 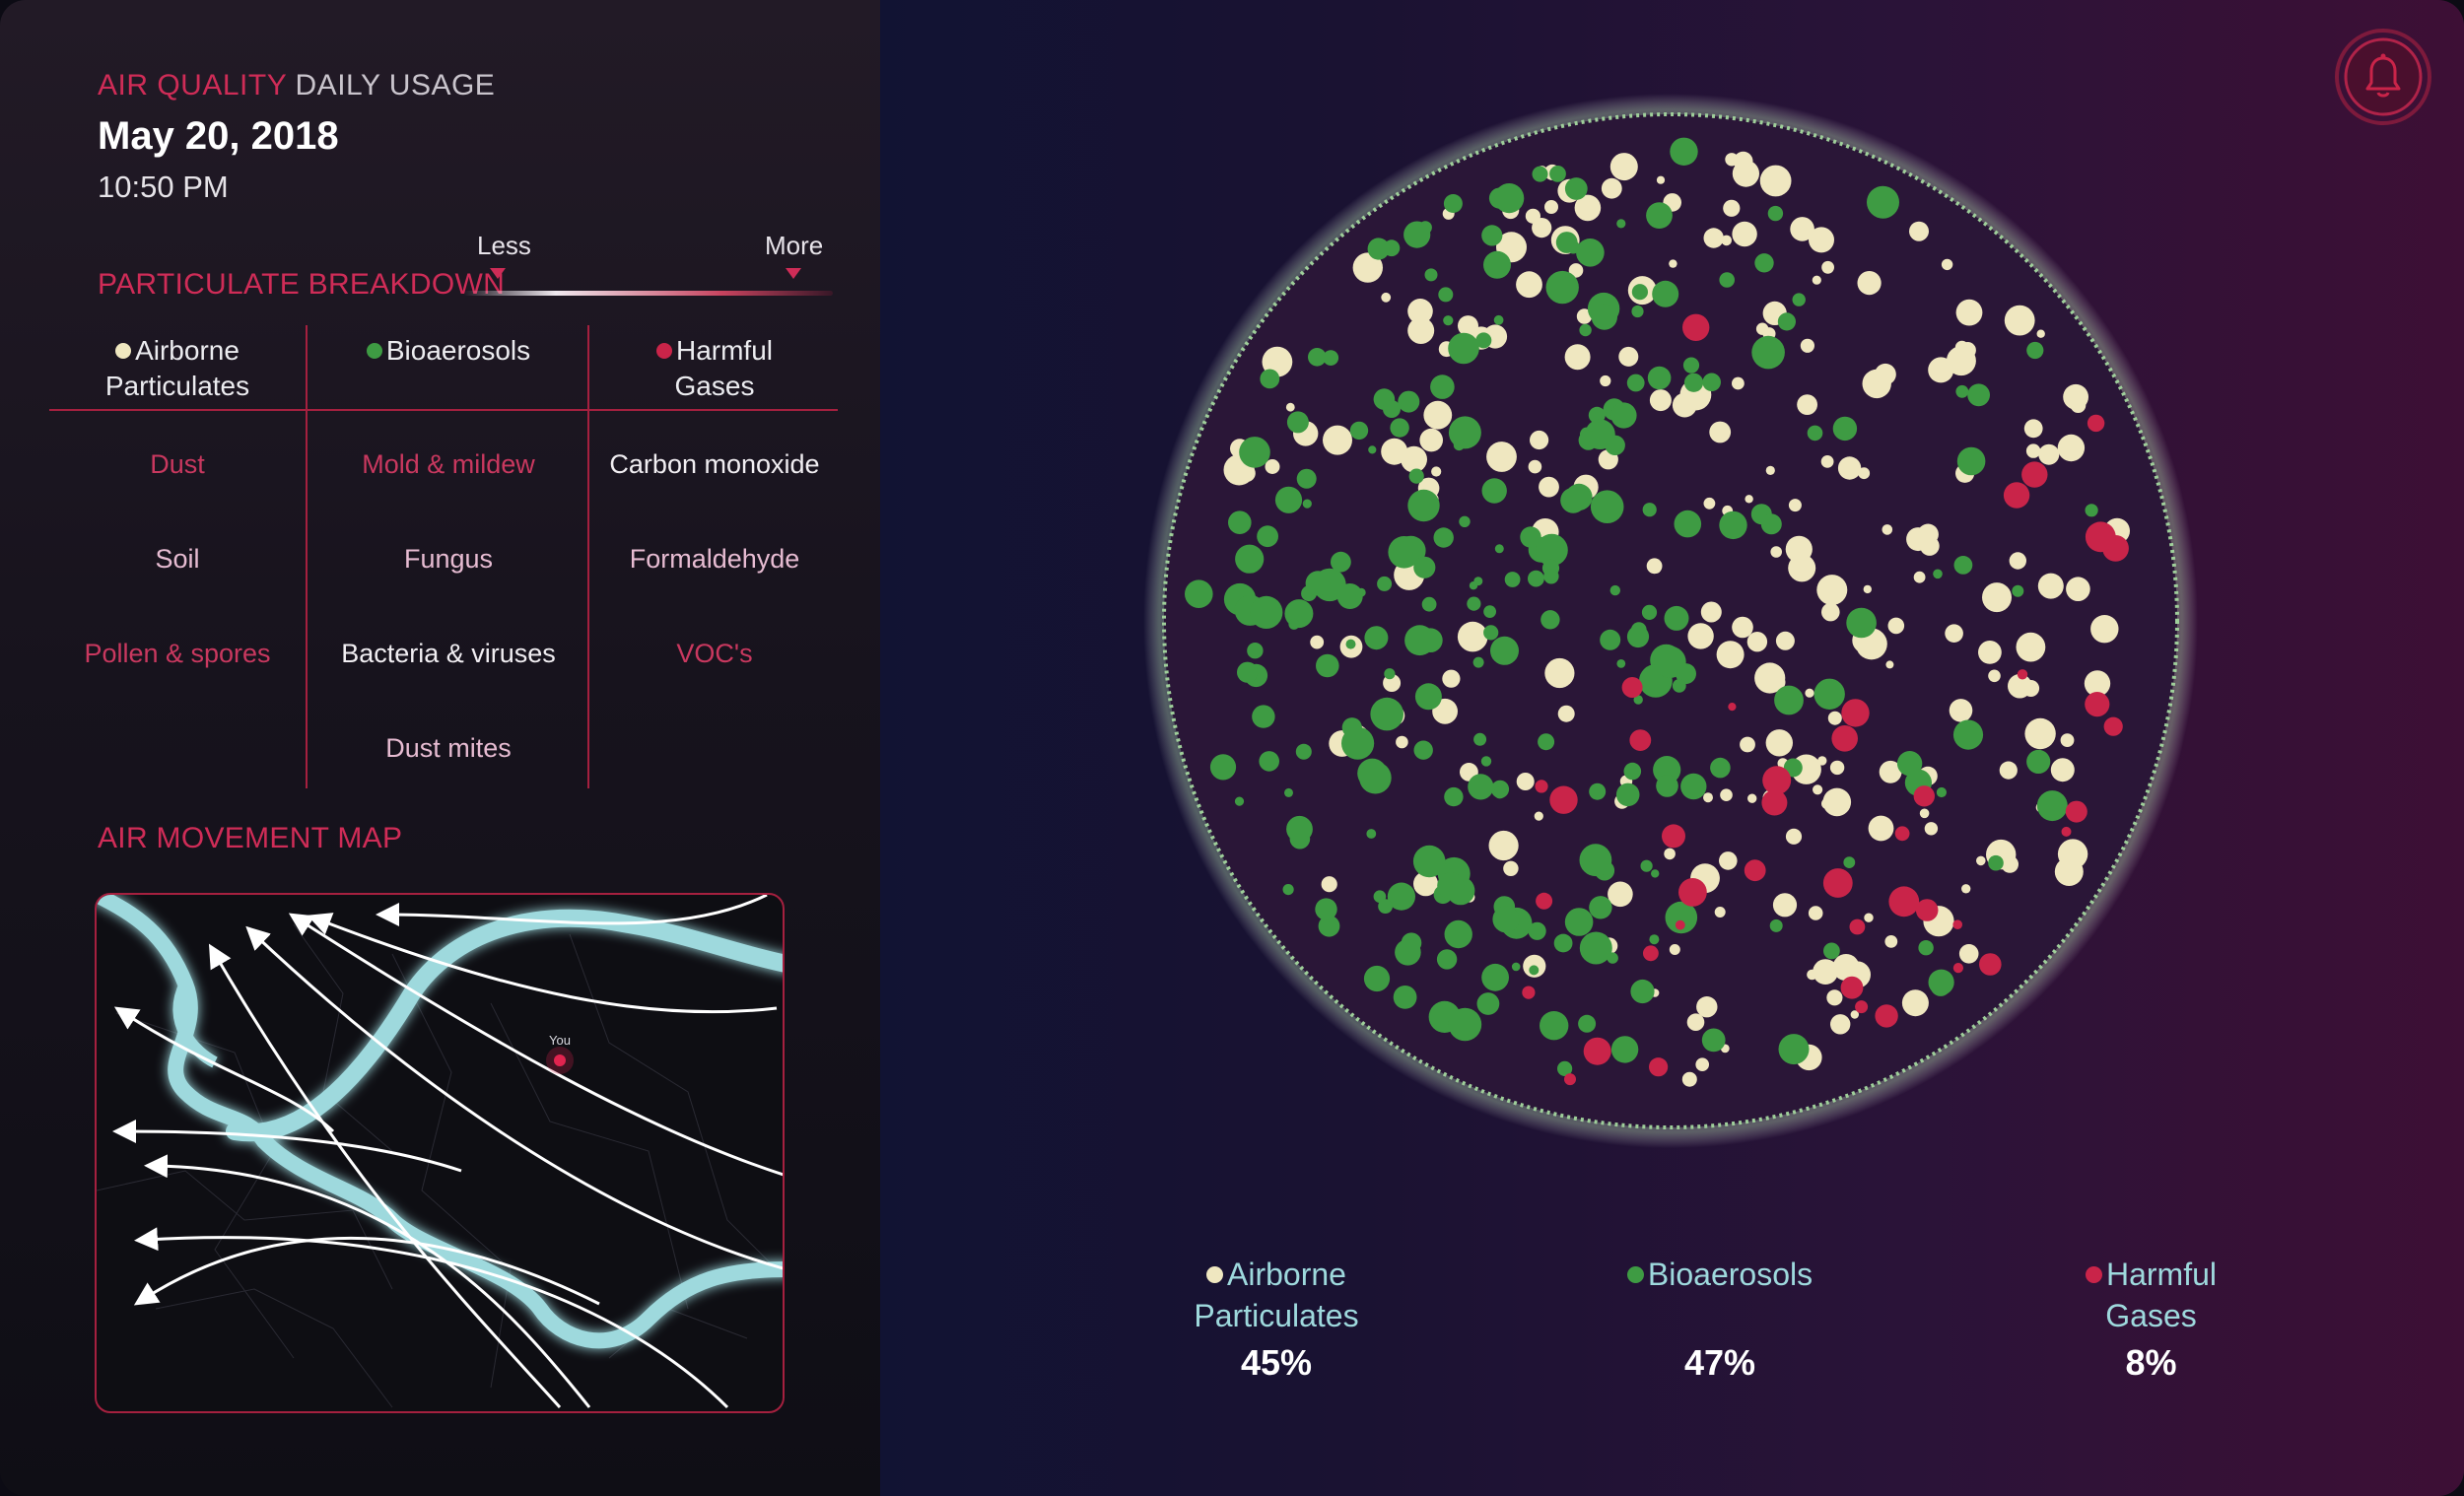 What do you see at coordinates (663, 351) in the screenshot?
I see `harmful-dot-icon` at bounding box center [663, 351].